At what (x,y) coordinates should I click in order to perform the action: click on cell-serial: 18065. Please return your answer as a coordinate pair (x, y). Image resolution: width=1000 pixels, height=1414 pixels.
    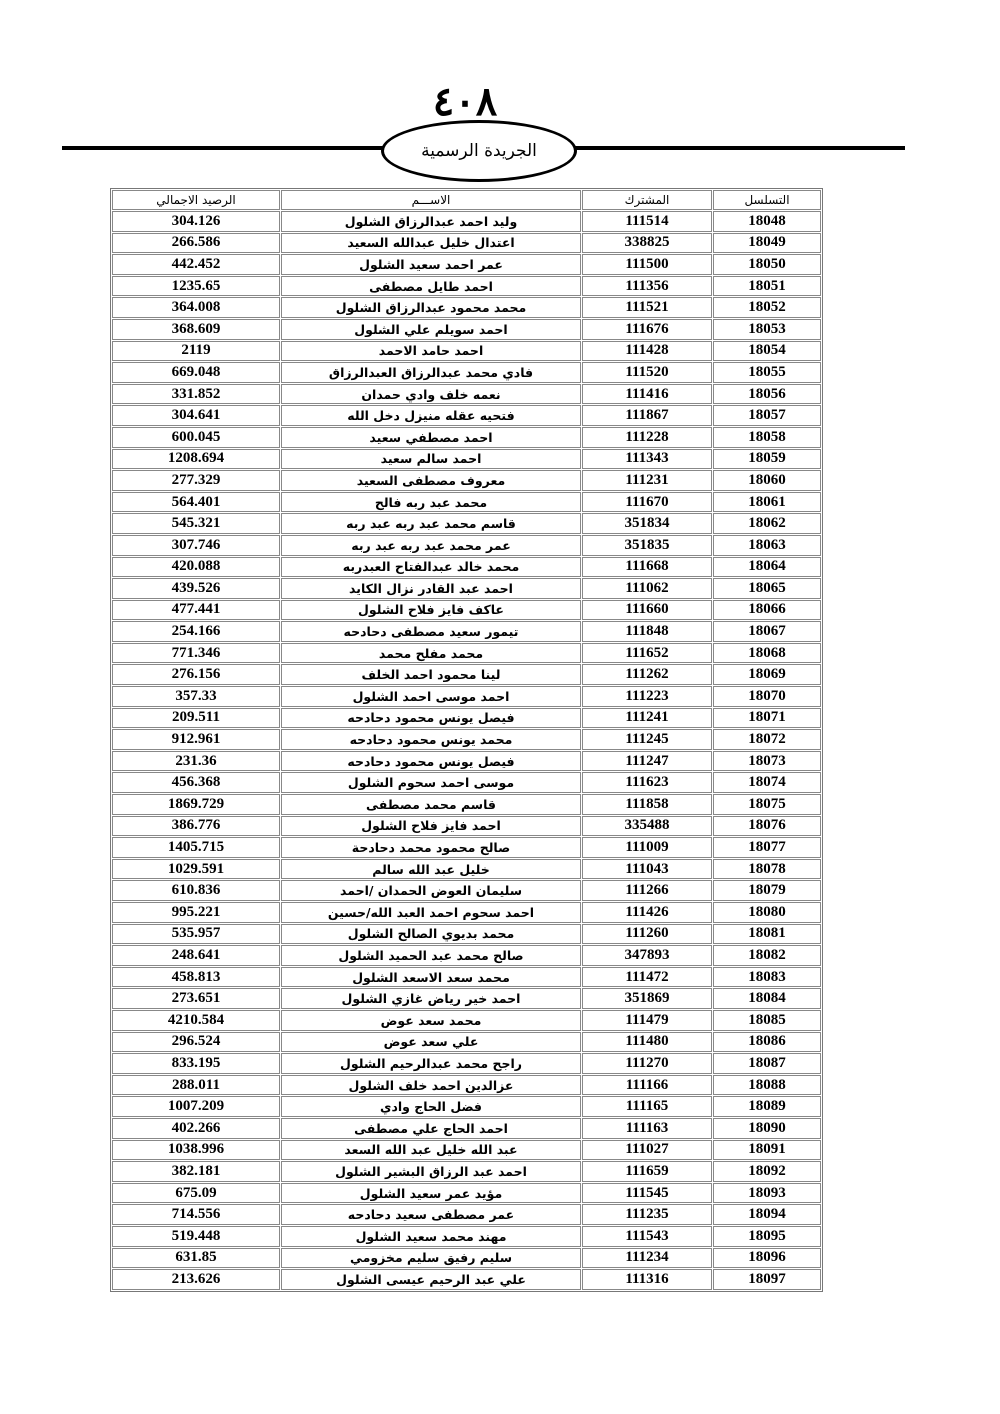
    Looking at the image, I should click on (767, 588).